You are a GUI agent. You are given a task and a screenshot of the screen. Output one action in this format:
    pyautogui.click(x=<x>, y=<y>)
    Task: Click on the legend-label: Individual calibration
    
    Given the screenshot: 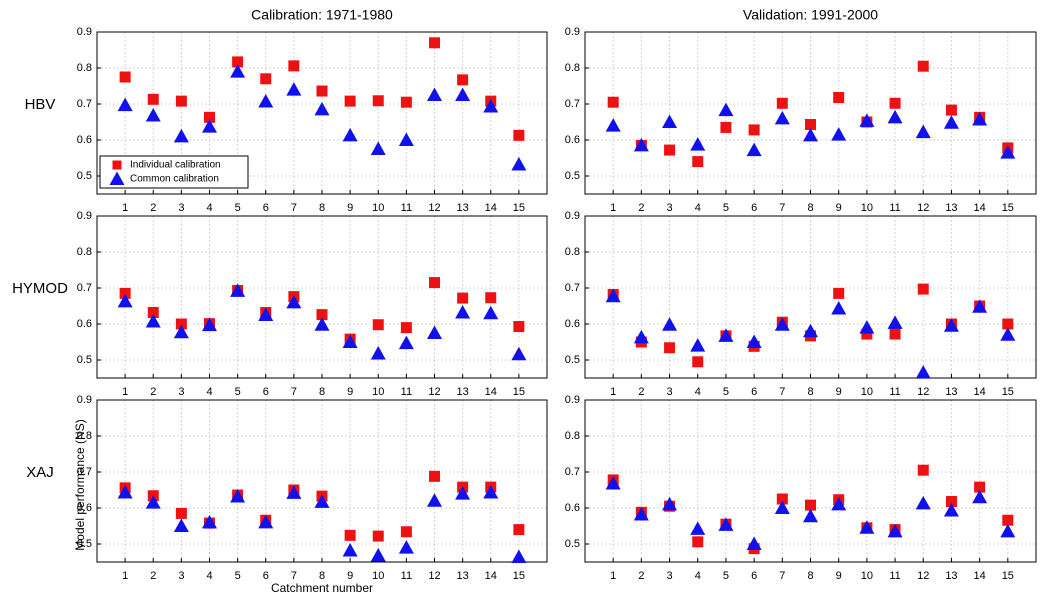 What is the action you would take?
    pyautogui.click(x=175, y=165)
    